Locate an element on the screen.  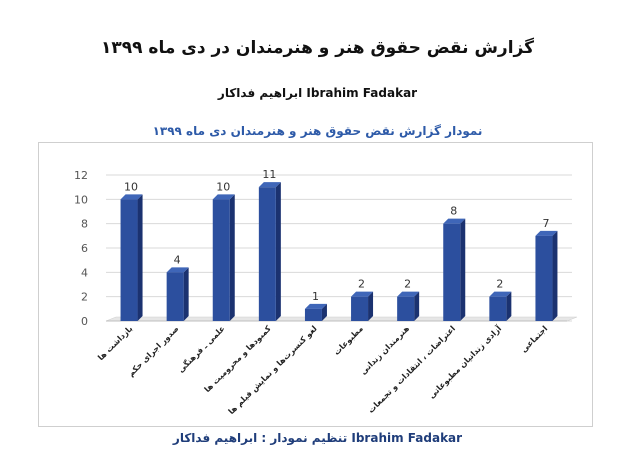
bar-value-label: 11 is located at coordinates (269, 174).